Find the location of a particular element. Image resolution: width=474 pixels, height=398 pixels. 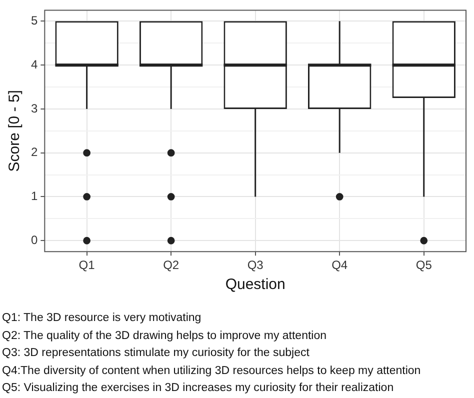

x-tick-label: Q1 is located at coordinates (87, 265).